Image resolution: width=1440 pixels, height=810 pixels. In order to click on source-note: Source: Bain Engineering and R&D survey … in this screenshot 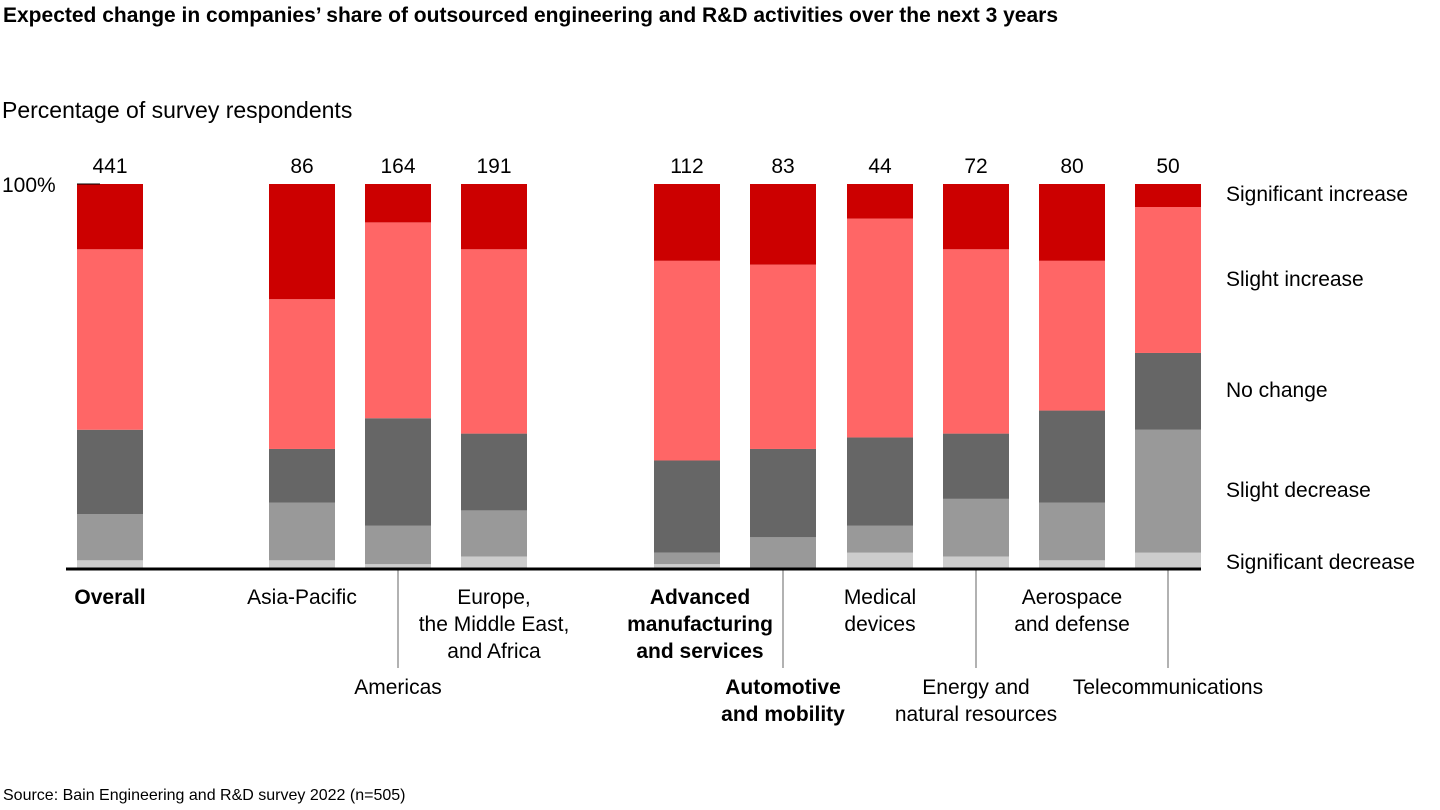, I will do `click(204, 795)`.